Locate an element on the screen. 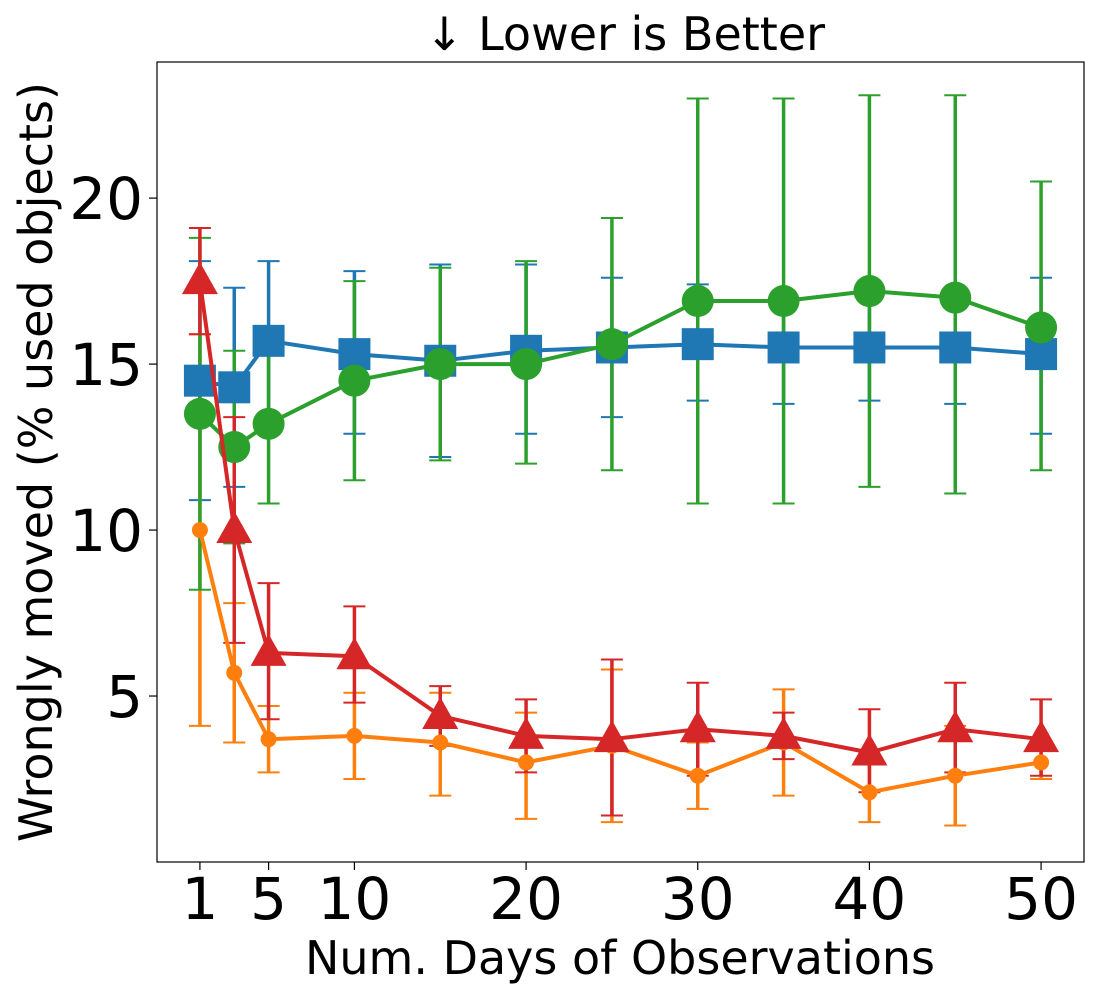  x-axis-label: Num. Days of Observations is located at coordinates (620, 958).